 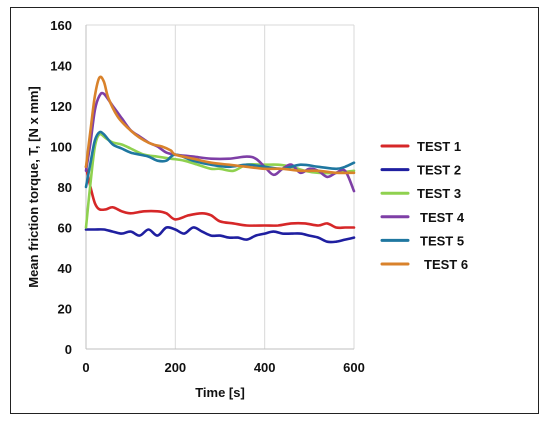 What do you see at coordinates (442, 217) in the screenshot?
I see `legend-label-4: TEST 4` at bounding box center [442, 217].